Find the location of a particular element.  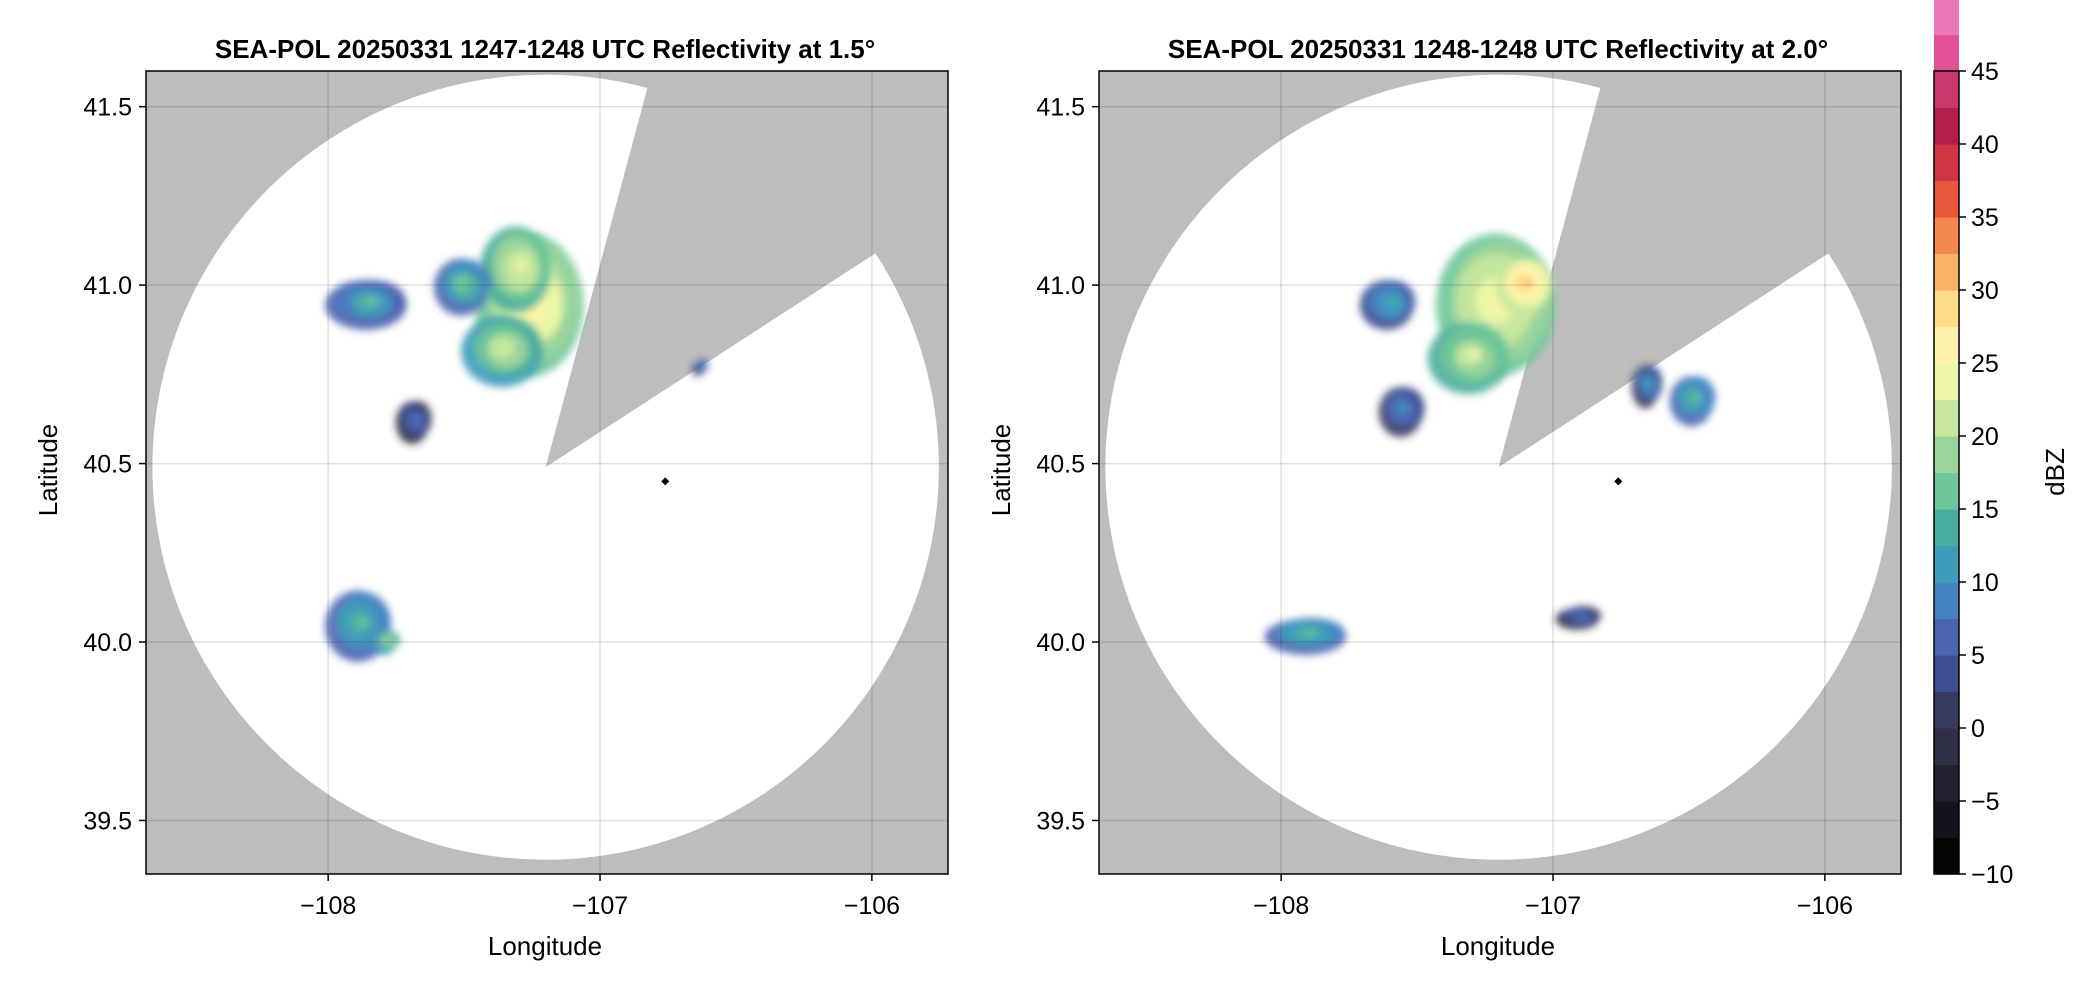

colorbar-frame is located at coordinates (1946, 472).